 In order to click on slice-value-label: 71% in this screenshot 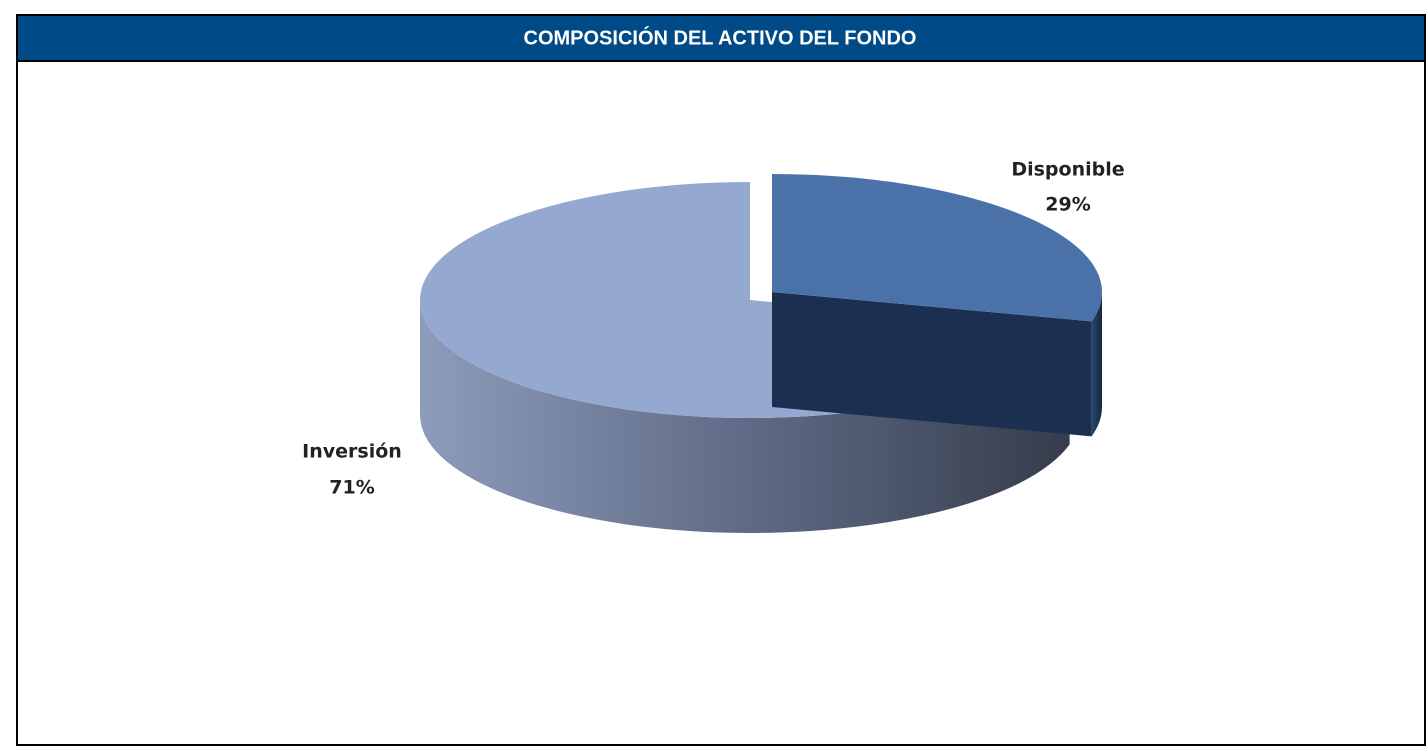, I will do `click(351, 488)`.